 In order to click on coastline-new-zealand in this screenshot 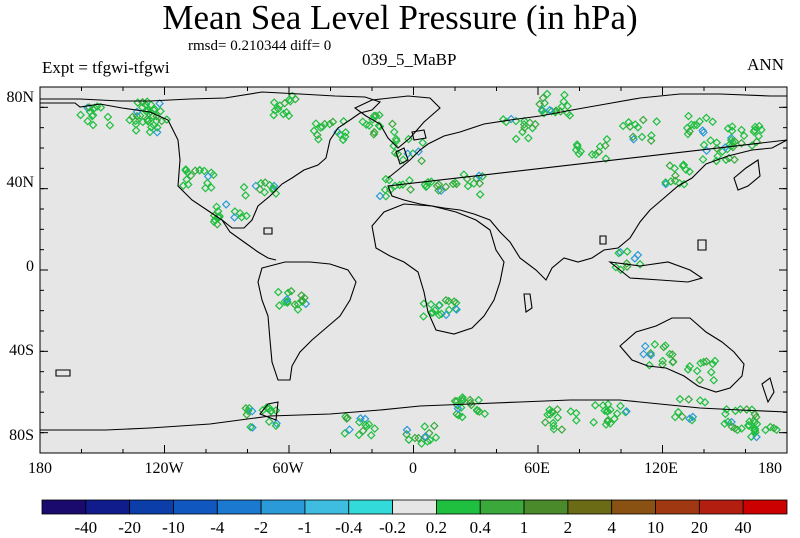, I will do `click(768, 390)`.